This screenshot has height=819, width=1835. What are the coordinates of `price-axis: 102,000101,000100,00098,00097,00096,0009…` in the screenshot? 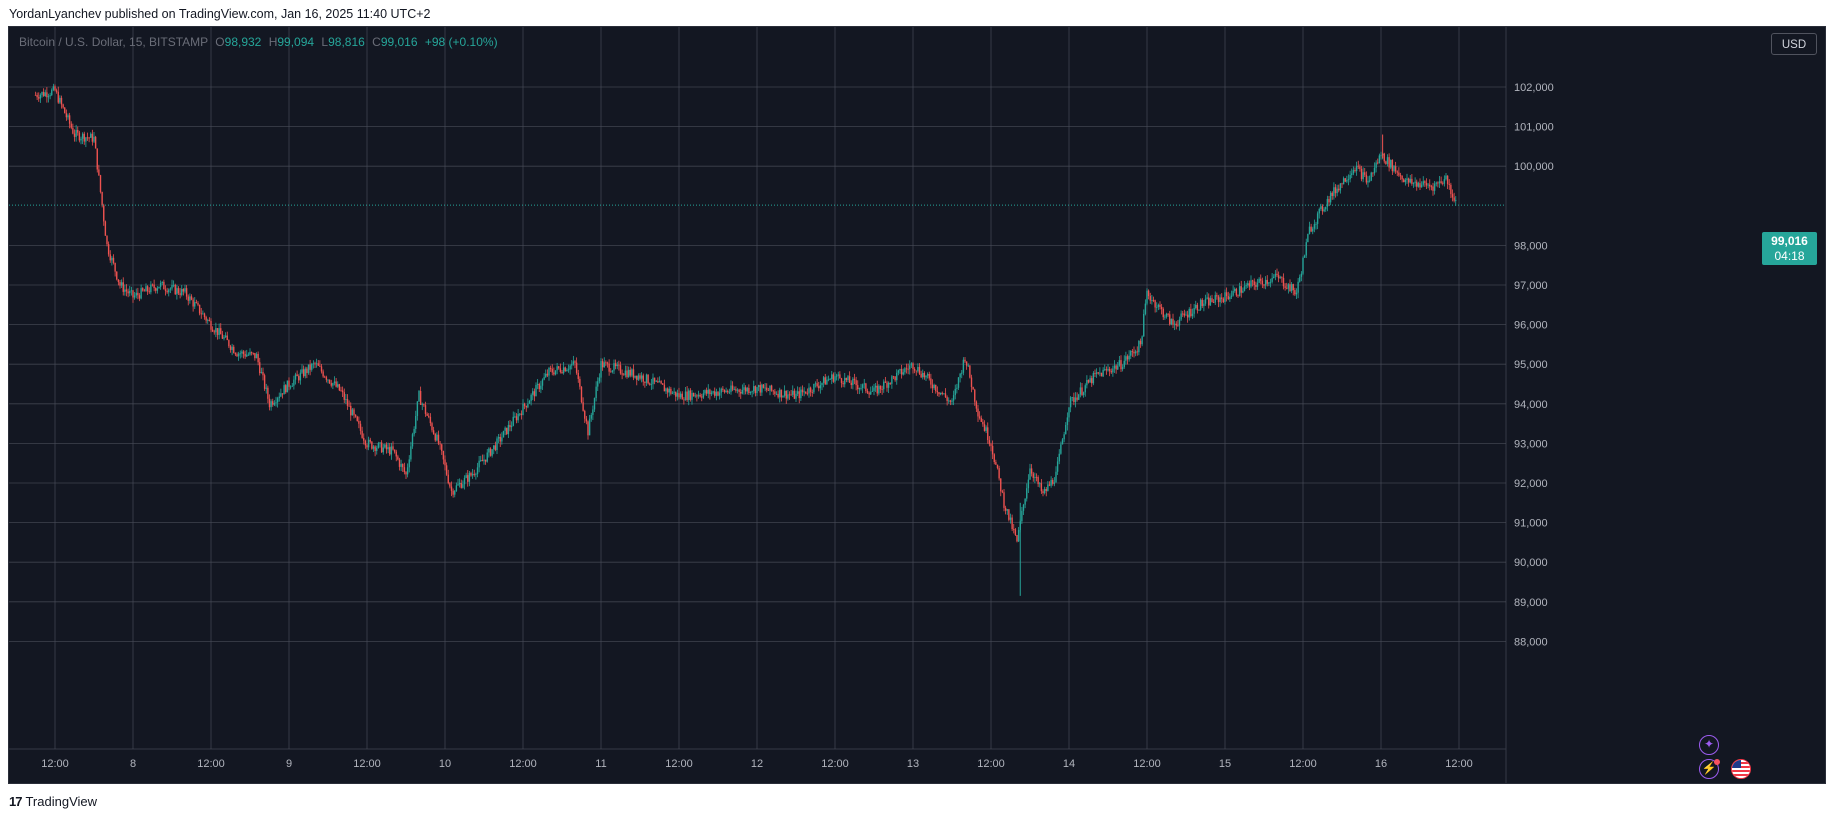 It's located at (1534, 365).